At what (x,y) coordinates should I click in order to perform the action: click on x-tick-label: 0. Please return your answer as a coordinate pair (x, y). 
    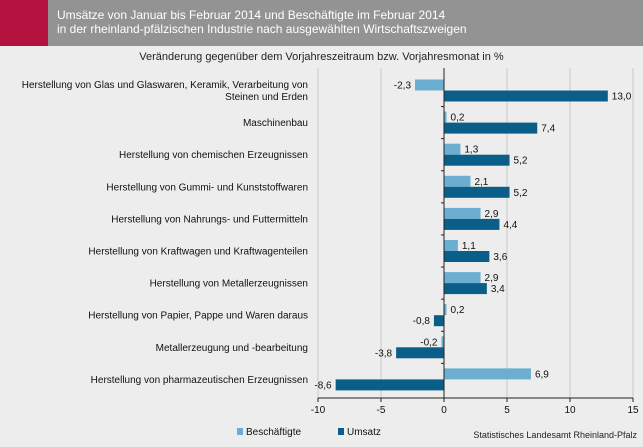
    Looking at the image, I should click on (444, 410).